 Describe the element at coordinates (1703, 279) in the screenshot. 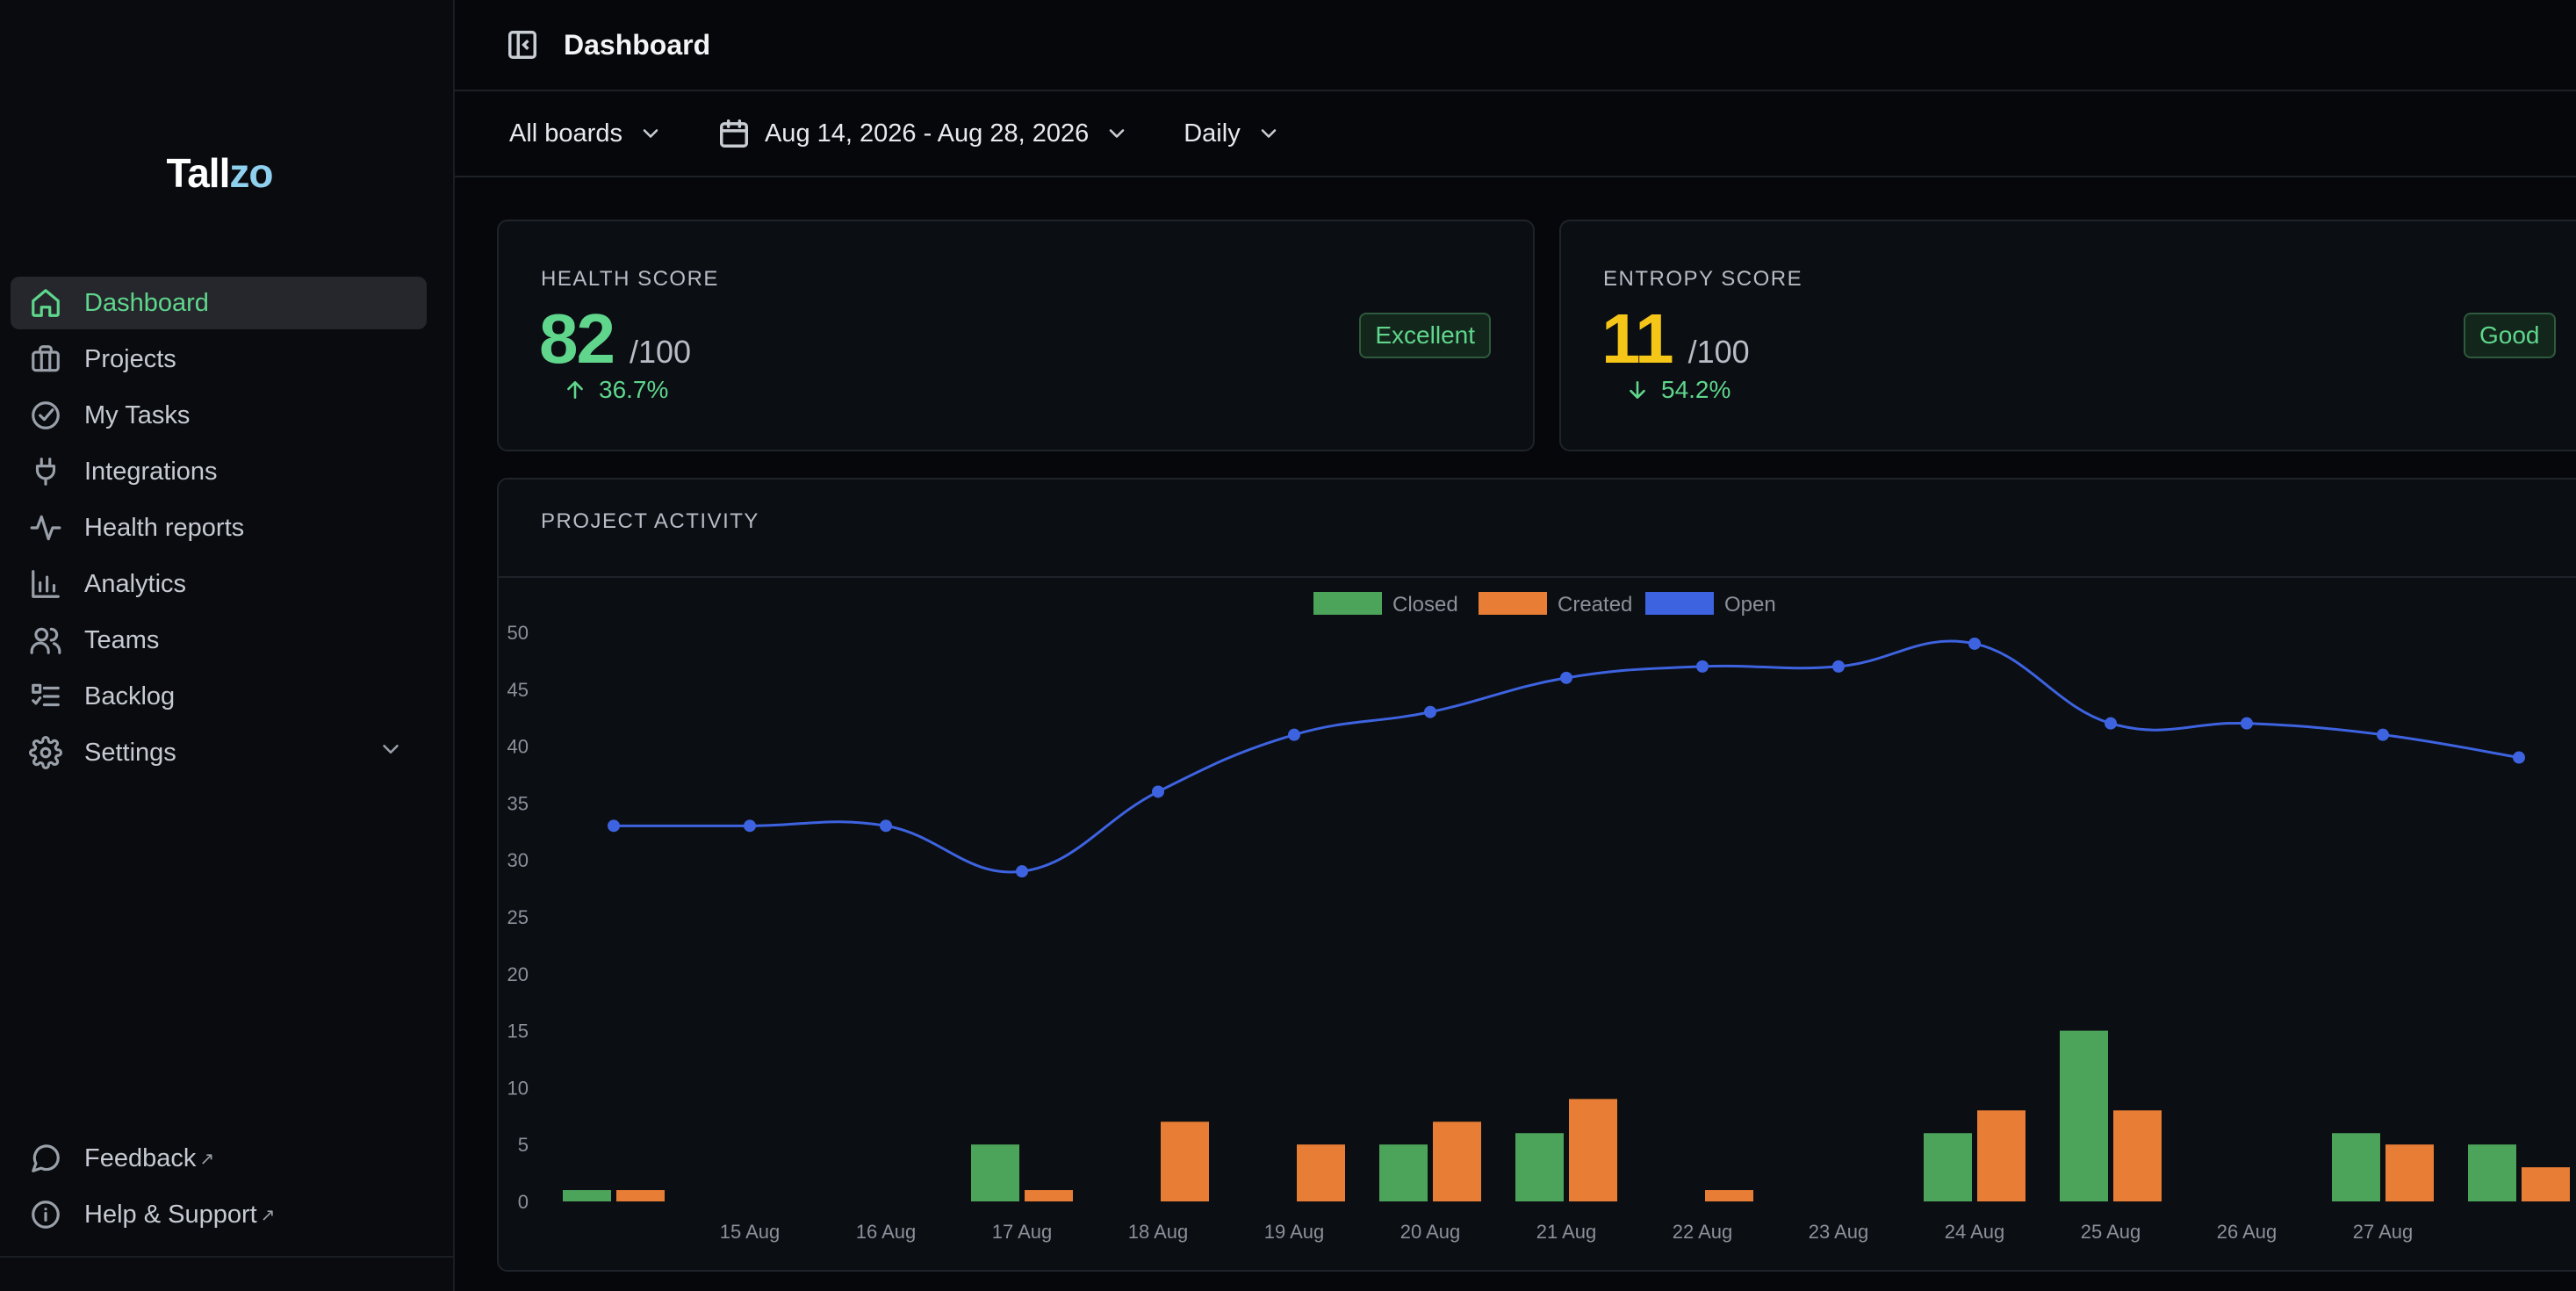

I see `entropy-score-label: ENTROPY SCORE` at that location.